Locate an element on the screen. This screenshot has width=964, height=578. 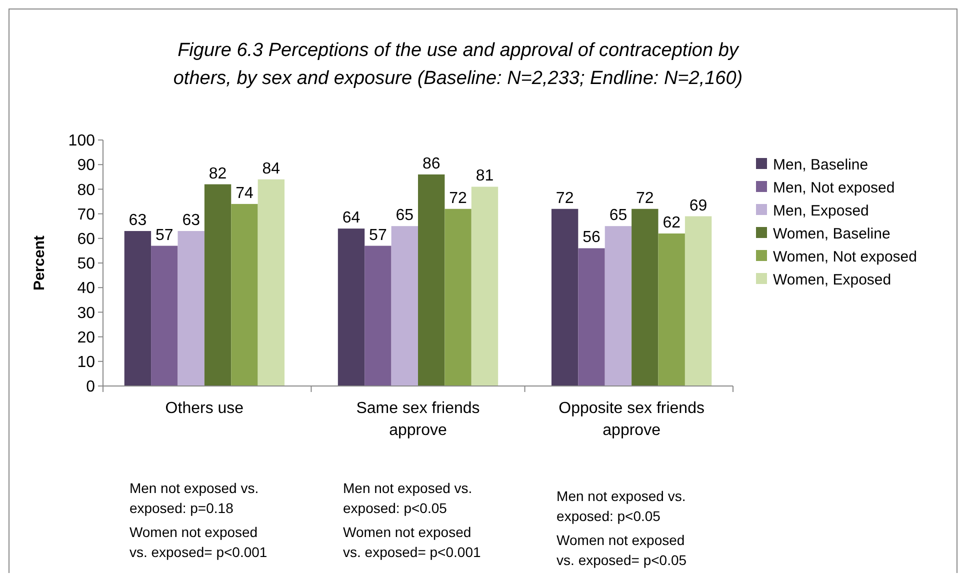
y-tick-label: 10 is located at coordinates (86, 362).